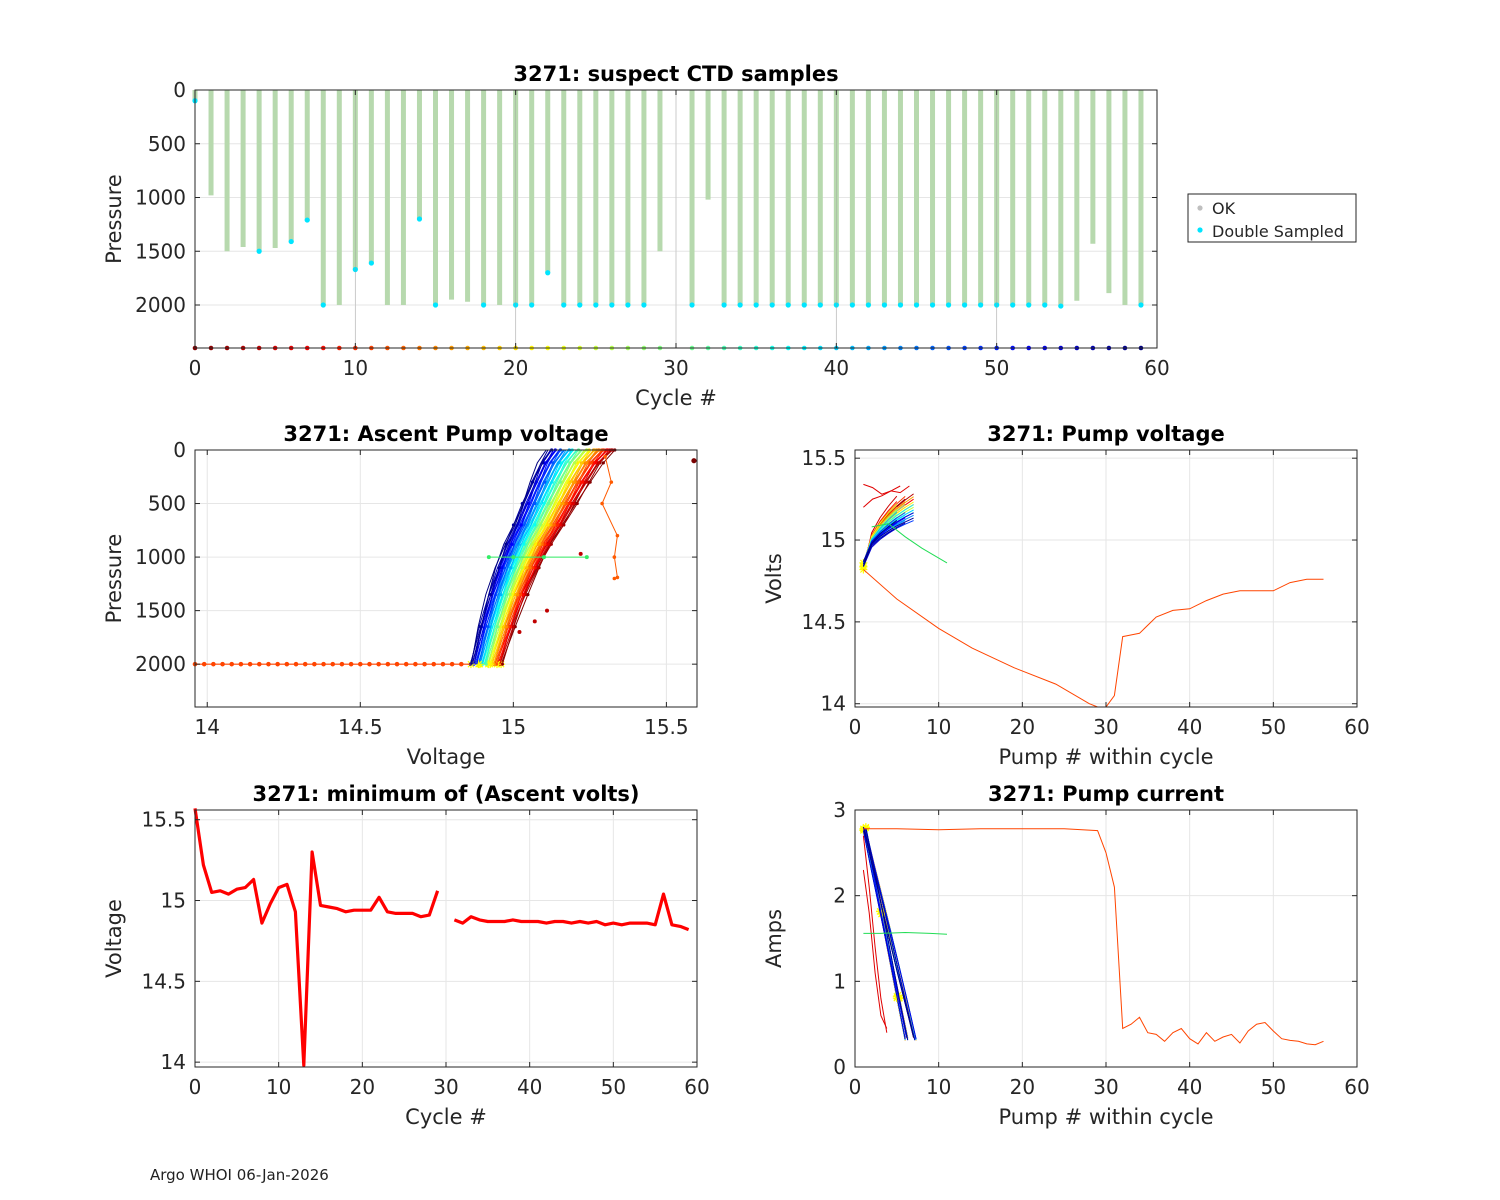 The width and height of the screenshot is (1500, 1200). I want to click on y-tick-label: 2000, so click(160, 305).